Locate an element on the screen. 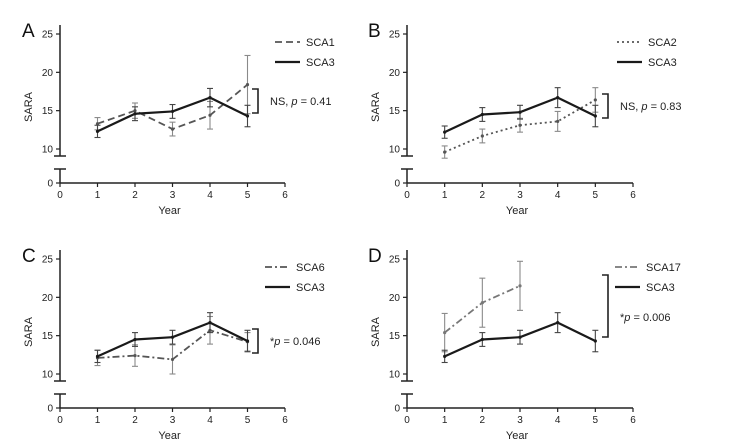 The image size is (750, 445). y-tick-label: 25 is located at coordinates (48, 260).